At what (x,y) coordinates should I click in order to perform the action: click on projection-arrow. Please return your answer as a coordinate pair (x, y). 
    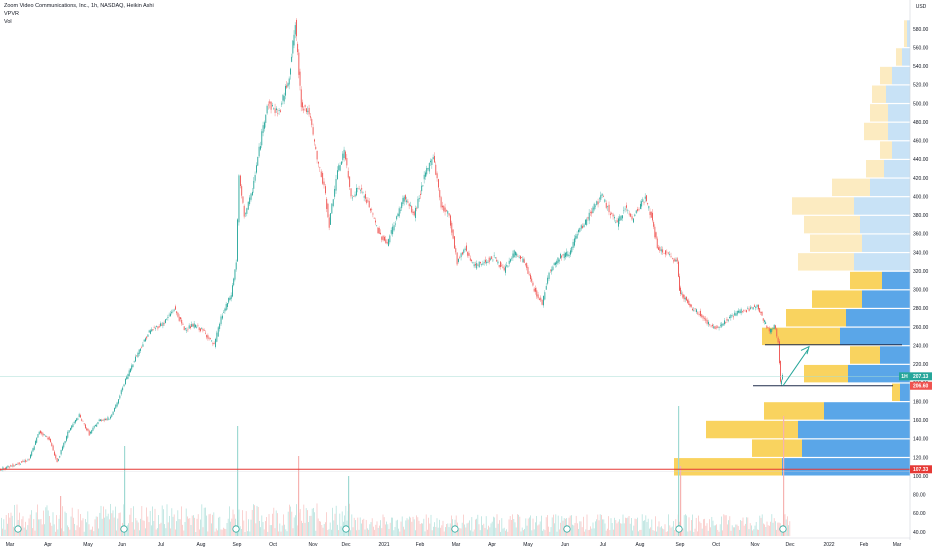
    Looking at the image, I should click on (795, 368).